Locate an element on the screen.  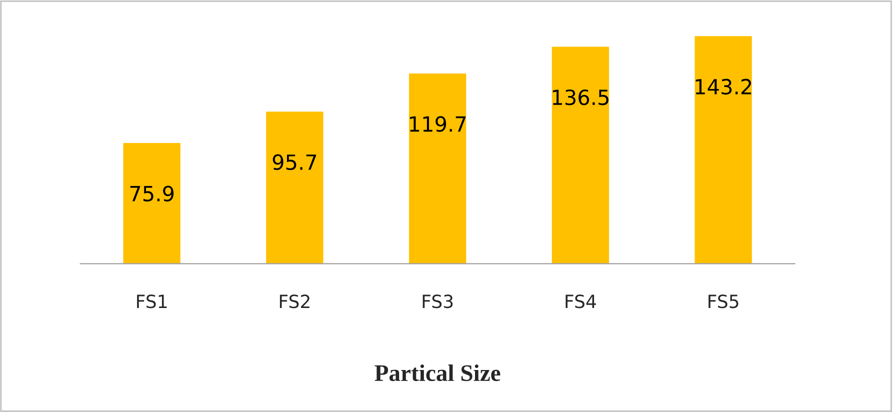
x-tick-label: FS5 is located at coordinates (723, 301).